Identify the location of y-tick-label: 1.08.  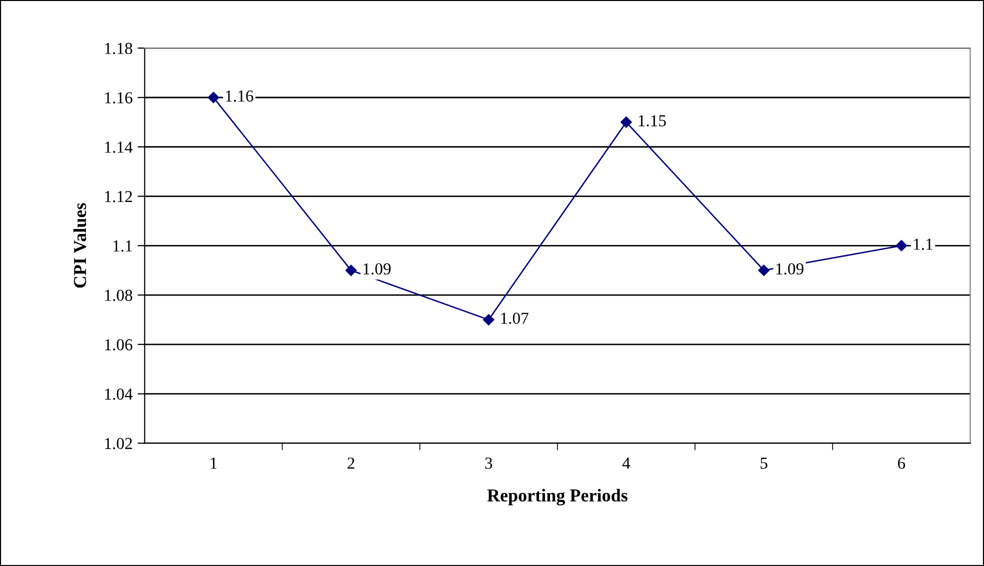
(118, 296).